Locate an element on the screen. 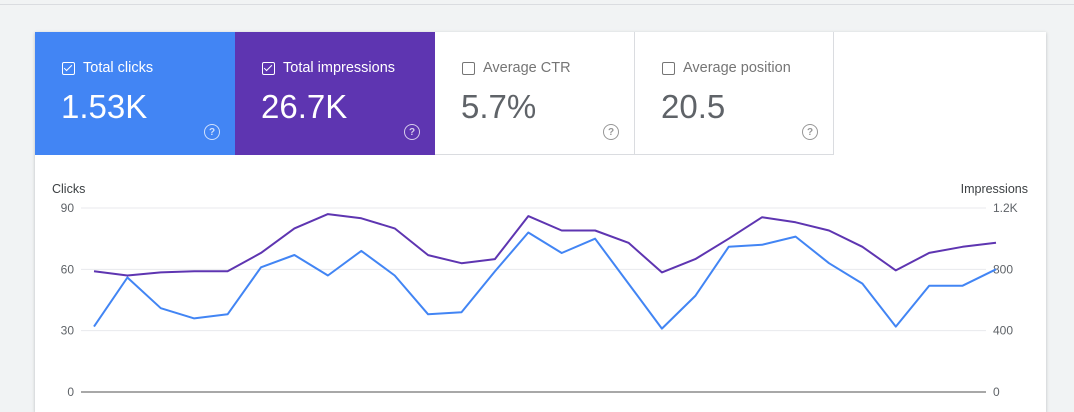  average-ctr-header: Average CTR is located at coordinates (516, 68).